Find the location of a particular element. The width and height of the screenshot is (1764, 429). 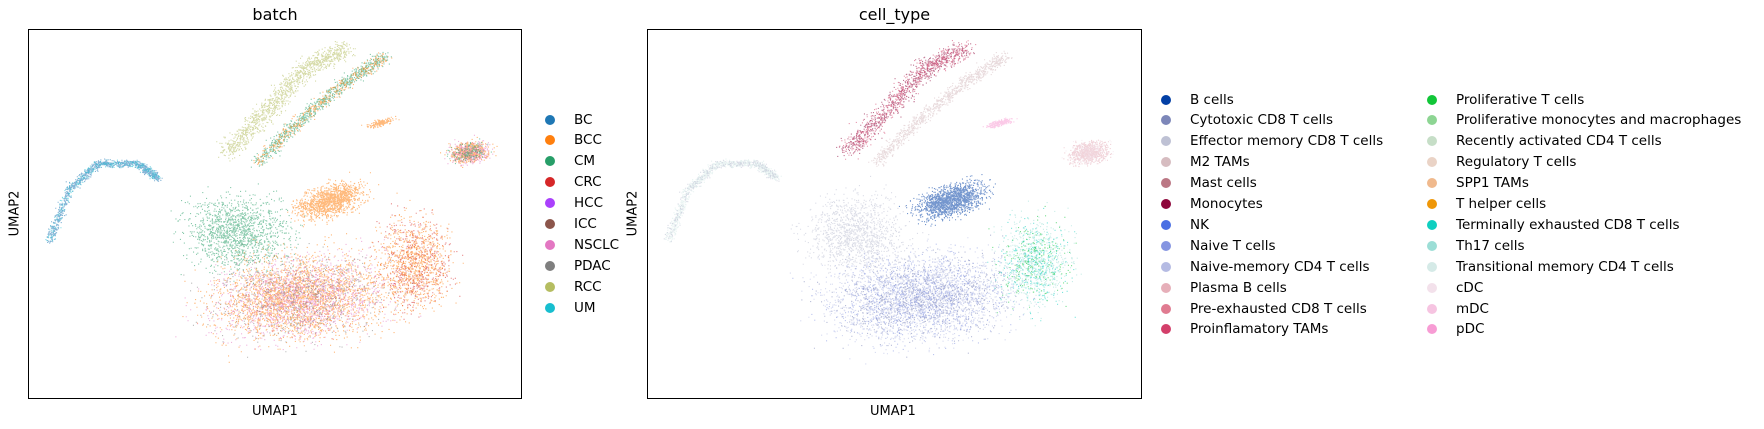

legend-item-plasma-b-cells: Plasma B cells is located at coordinates (1224, 287).